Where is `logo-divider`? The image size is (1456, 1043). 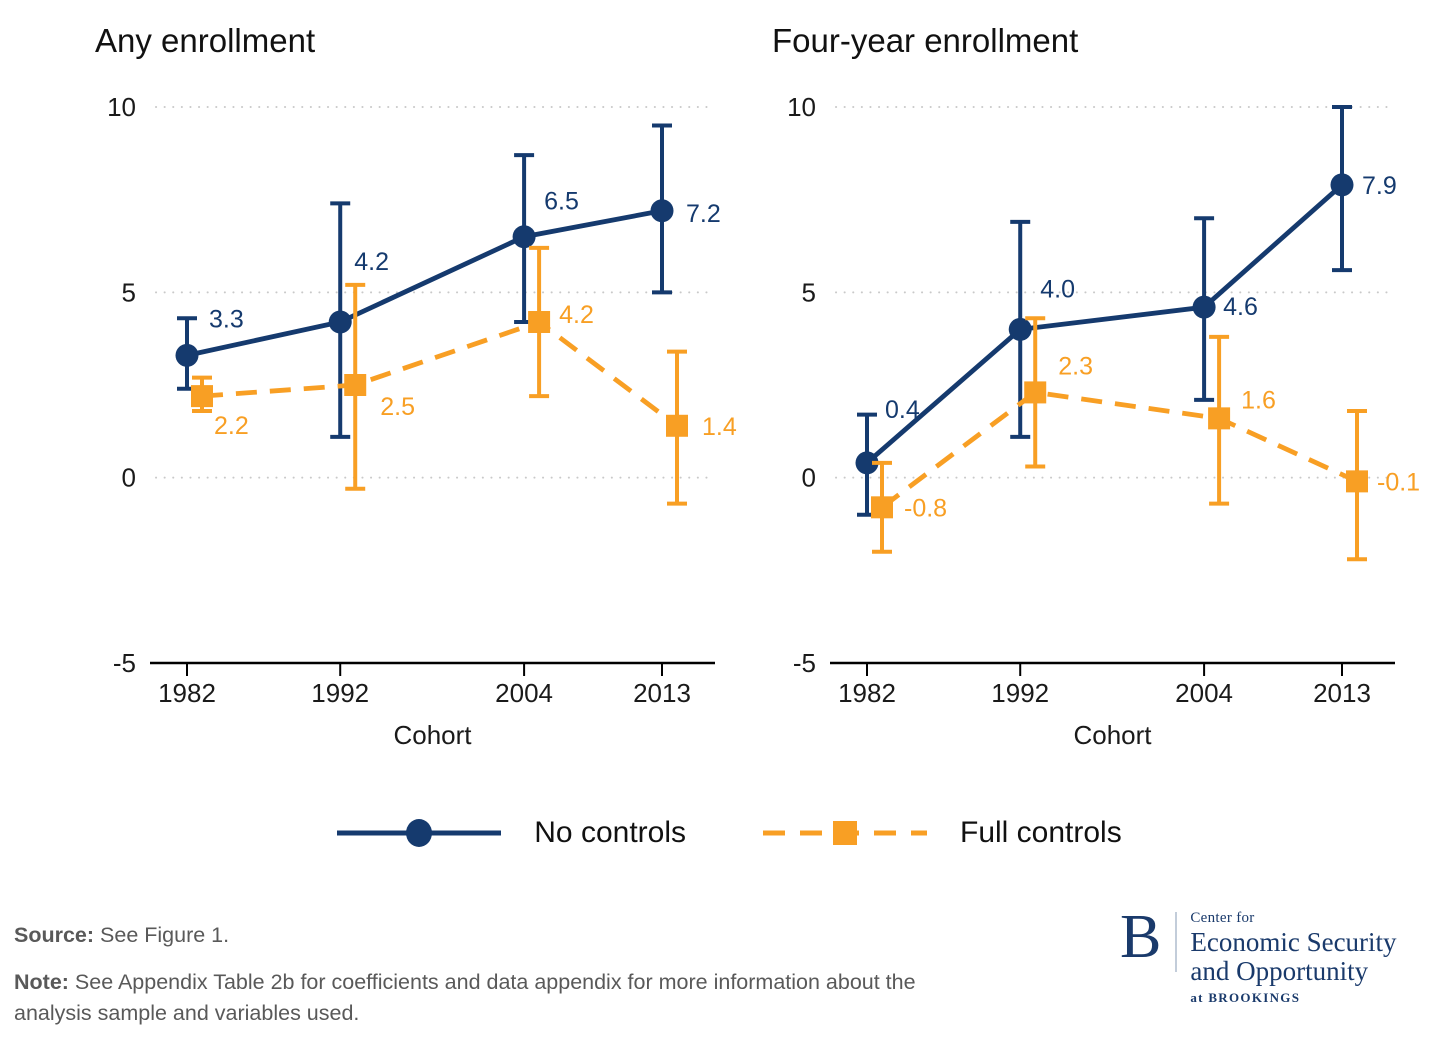 logo-divider is located at coordinates (1176, 942).